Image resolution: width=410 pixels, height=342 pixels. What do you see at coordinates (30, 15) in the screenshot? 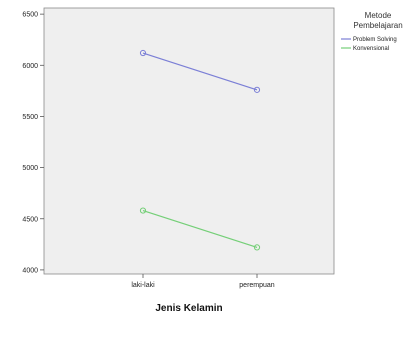
I see `y-tick-label-5: 6500` at bounding box center [30, 15].